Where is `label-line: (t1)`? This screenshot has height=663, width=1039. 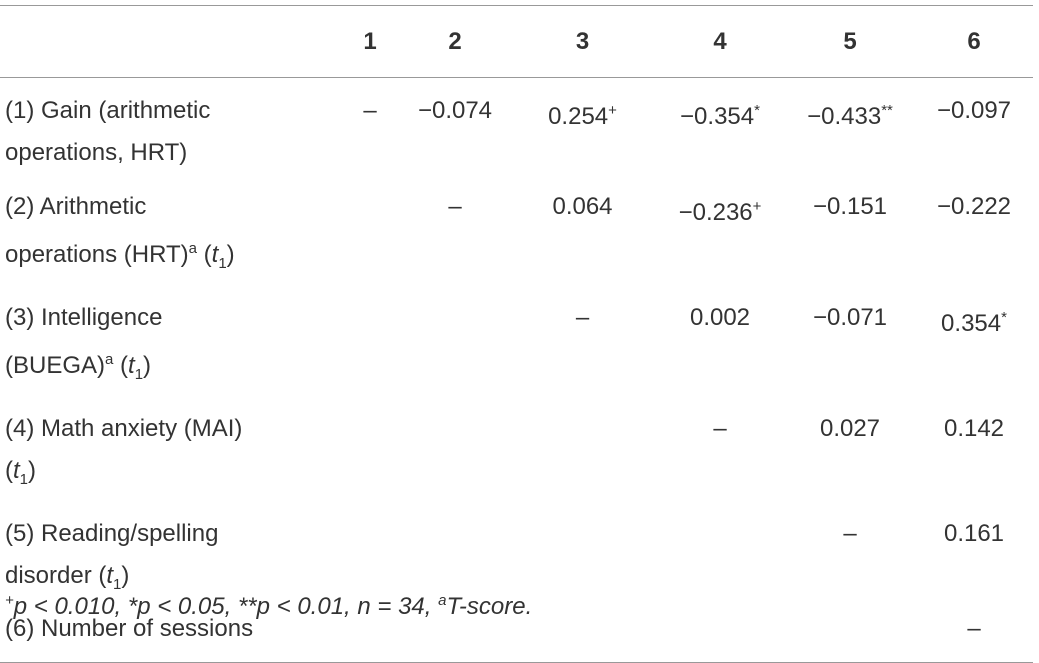
label-line: (t1) is located at coordinates (172, 475).